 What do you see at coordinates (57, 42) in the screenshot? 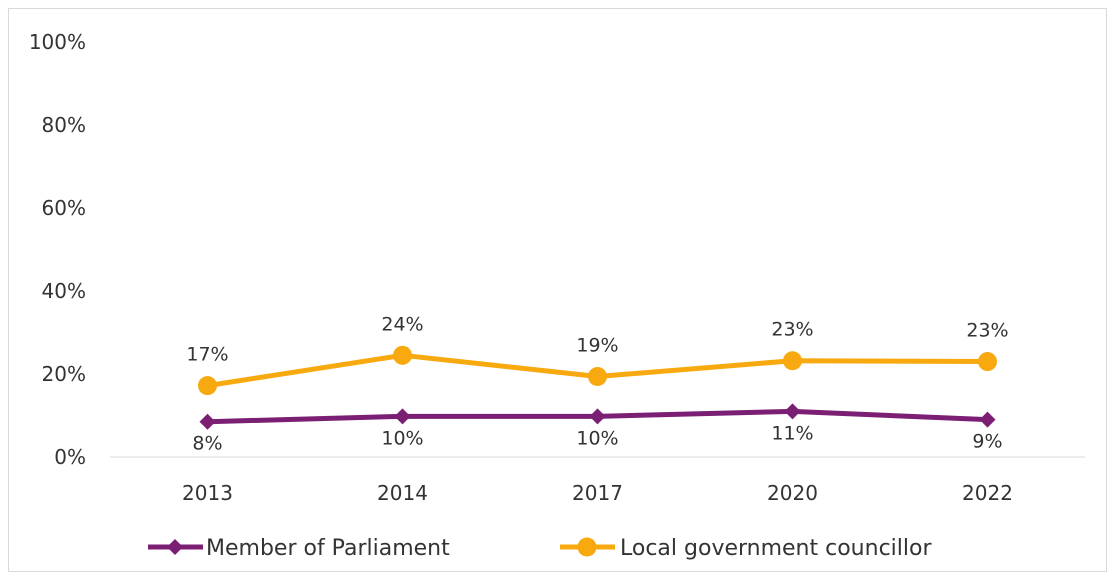
I see `y-tick-label: 100%` at bounding box center [57, 42].